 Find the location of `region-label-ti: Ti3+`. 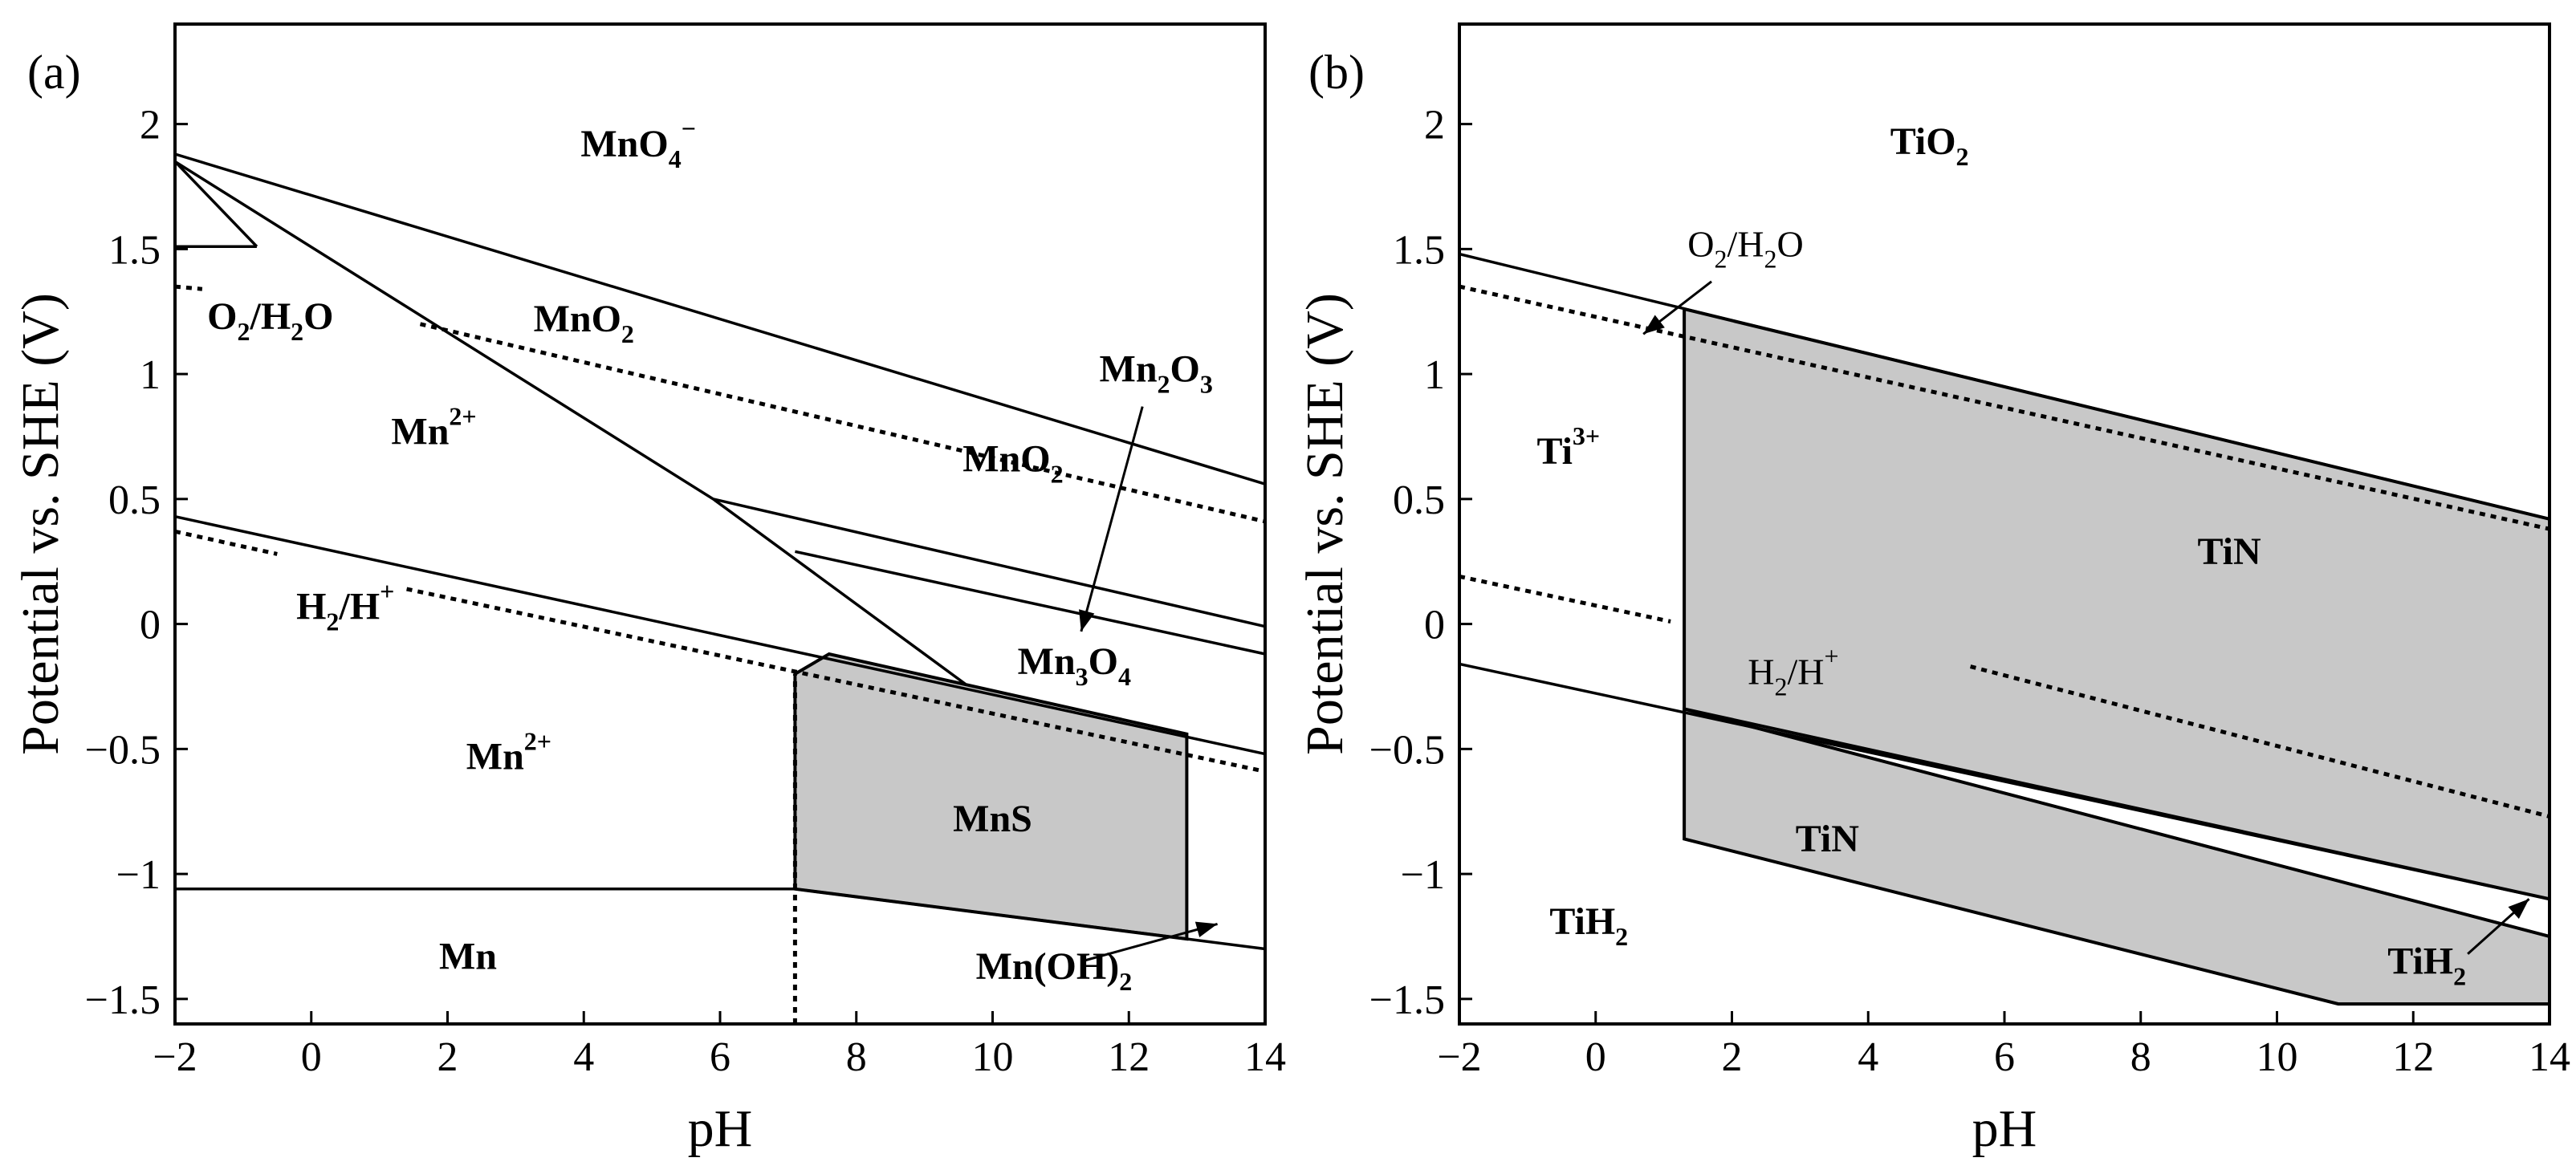

region-label-ti: Ti3+ is located at coordinates (1568, 447).